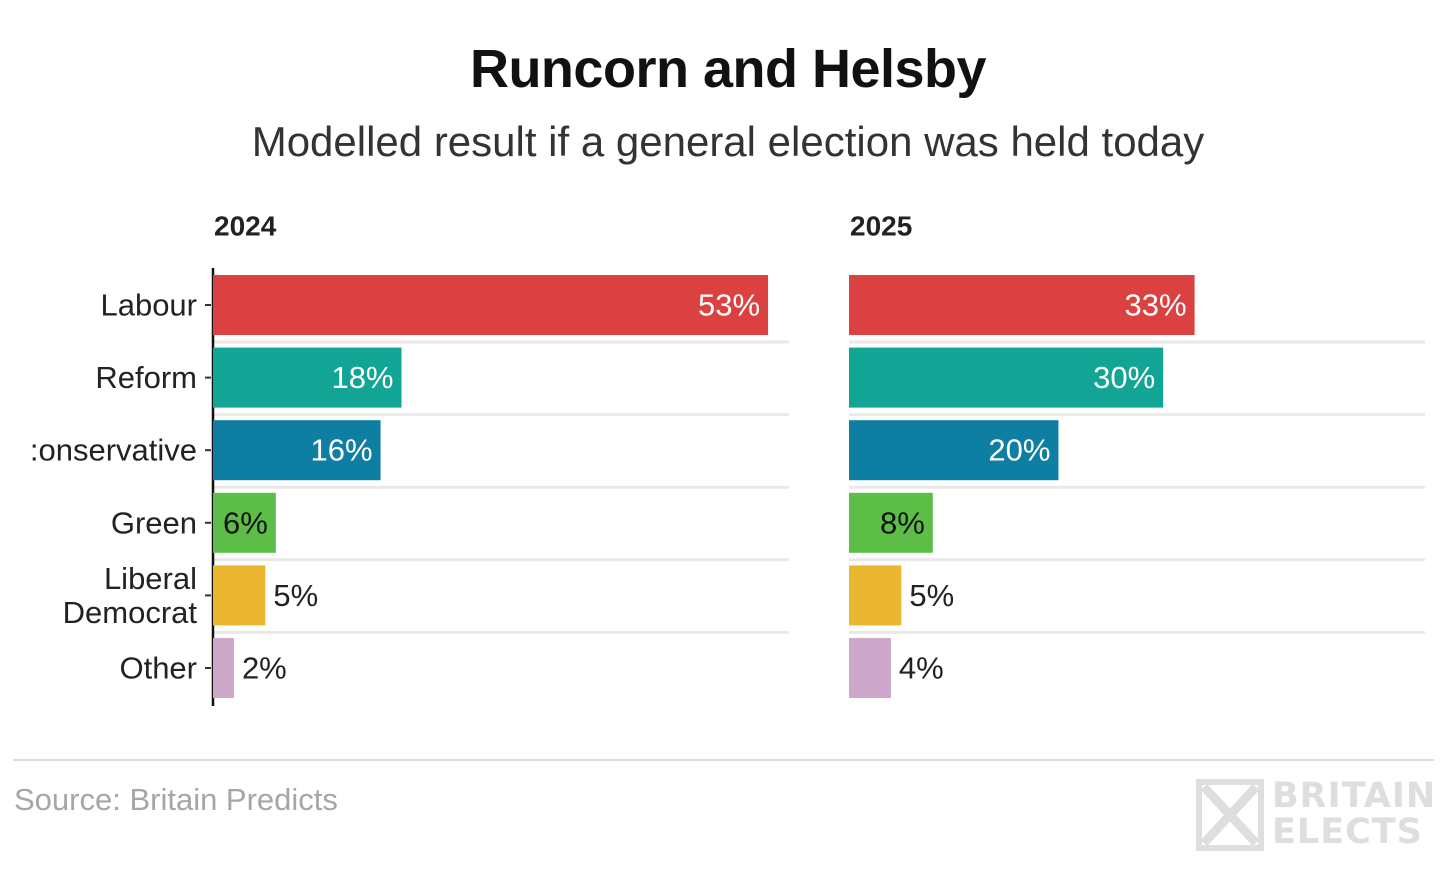 This screenshot has width=1456, height=888. What do you see at coordinates (1347, 832) in the screenshot?
I see `logo-line-2: ELECTS` at bounding box center [1347, 832].